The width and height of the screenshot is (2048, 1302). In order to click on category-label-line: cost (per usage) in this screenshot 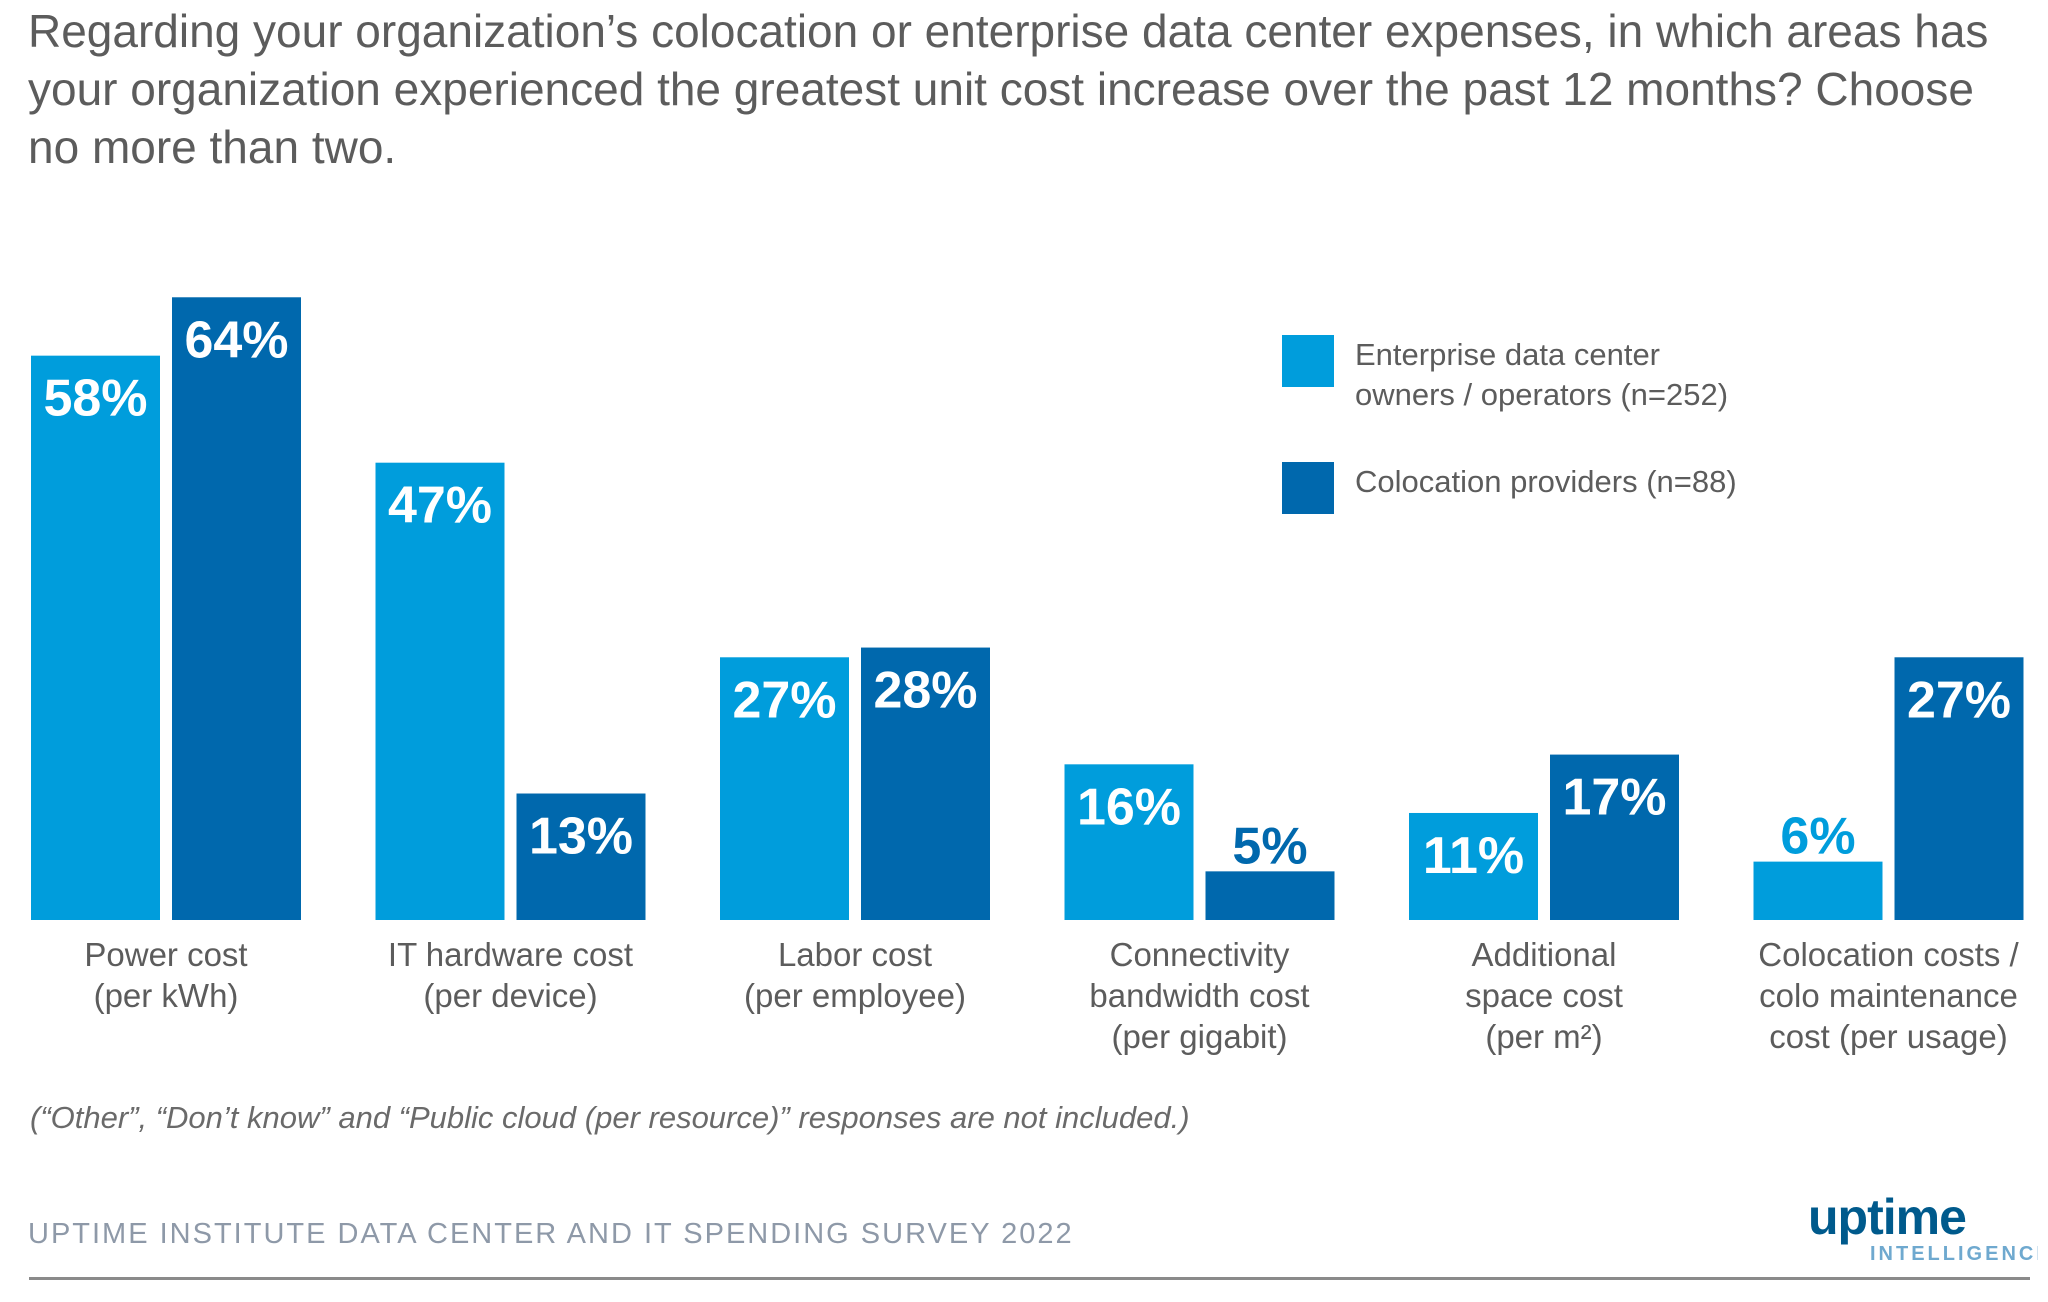, I will do `click(1888, 1036)`.